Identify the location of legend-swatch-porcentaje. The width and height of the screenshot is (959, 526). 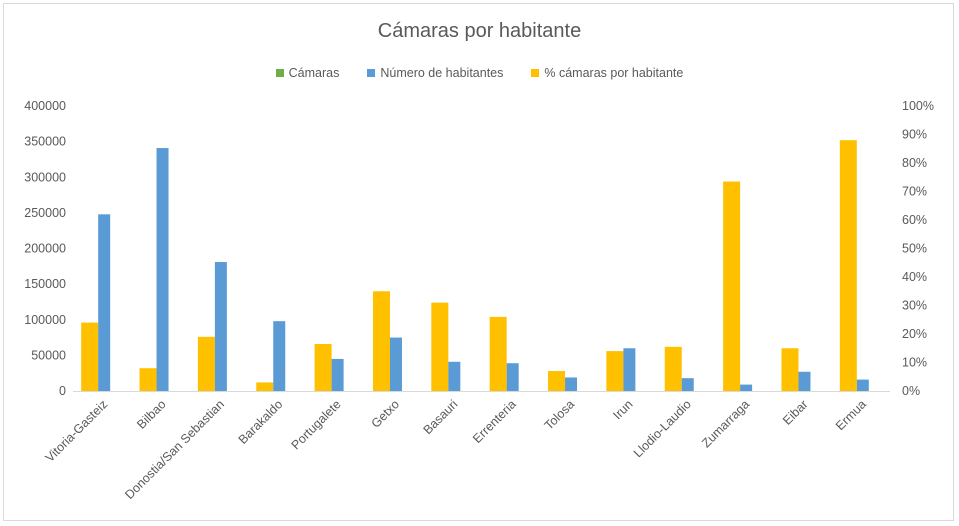
(535, 73).